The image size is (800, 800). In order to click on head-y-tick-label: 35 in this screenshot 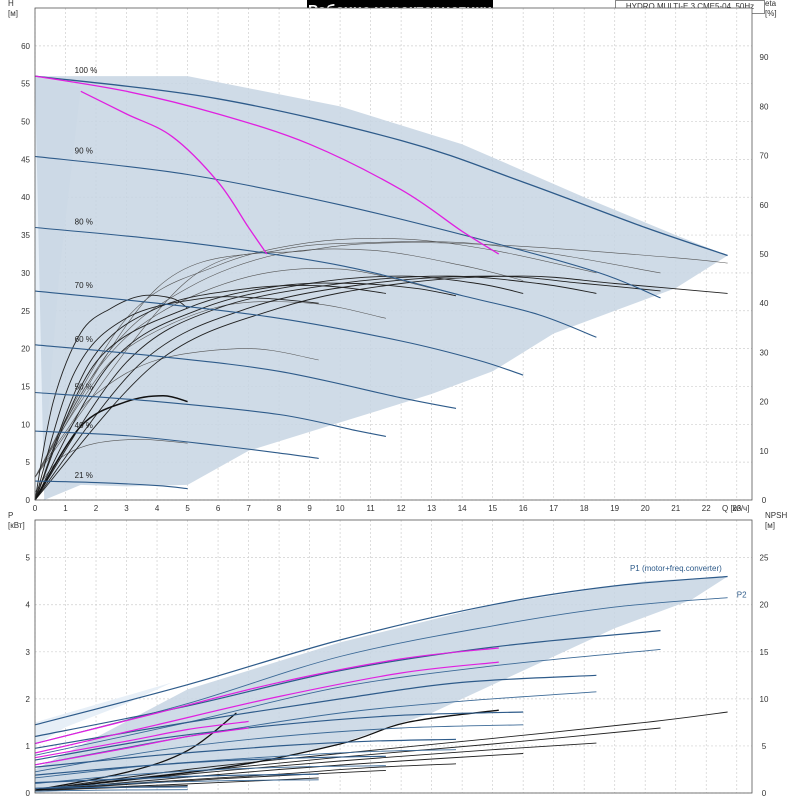, I will do `click(25, 235)`.